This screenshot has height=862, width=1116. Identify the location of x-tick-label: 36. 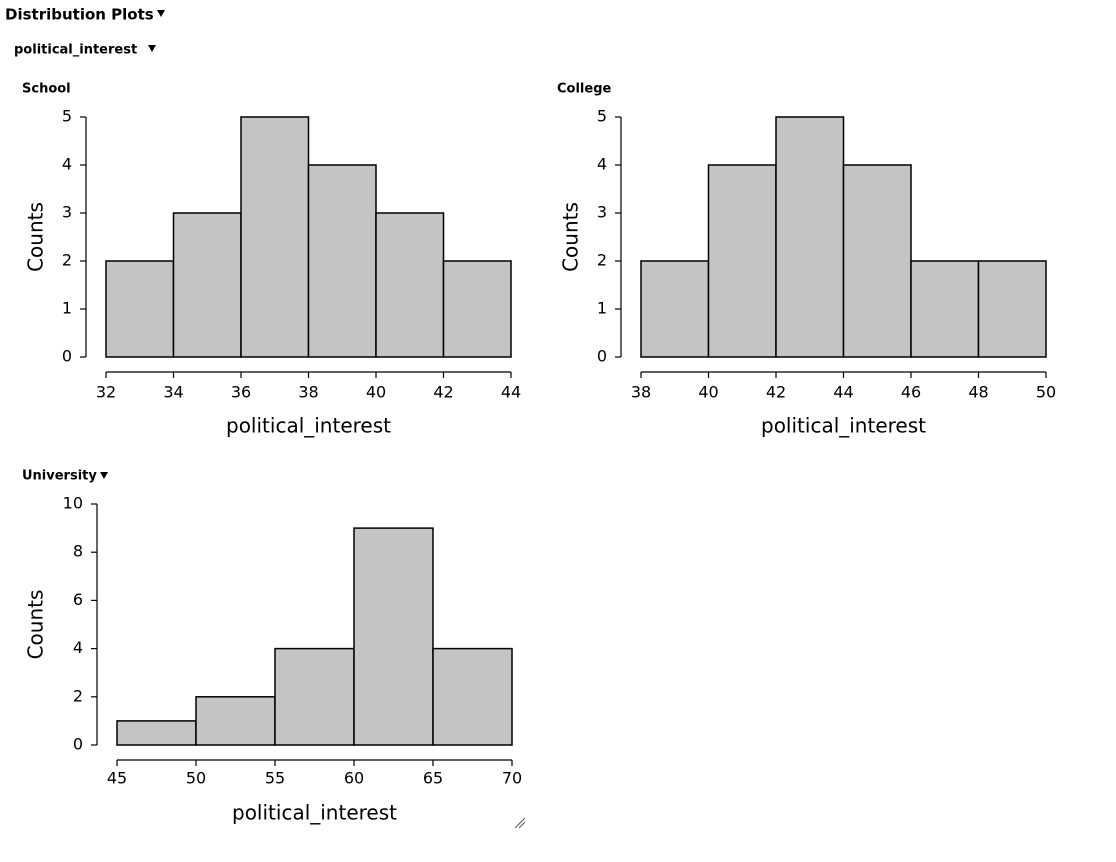
(241, 392).